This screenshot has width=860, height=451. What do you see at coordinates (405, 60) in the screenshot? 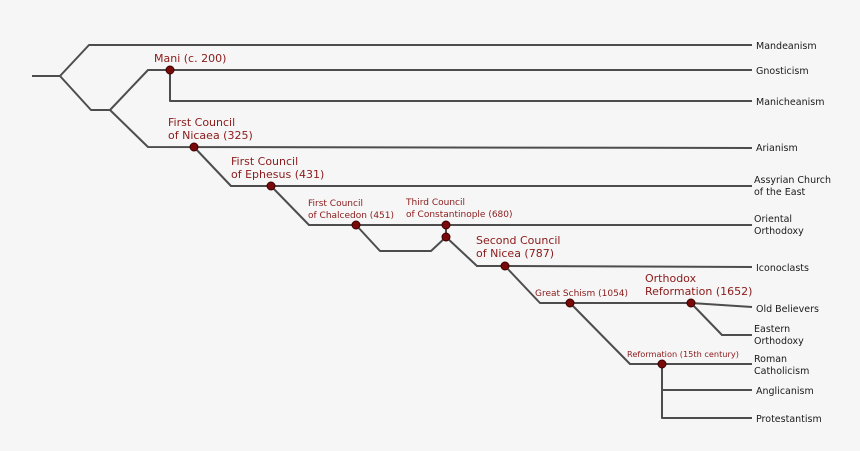
I see `branch-mandeanism` at bounding box center [405, 60].